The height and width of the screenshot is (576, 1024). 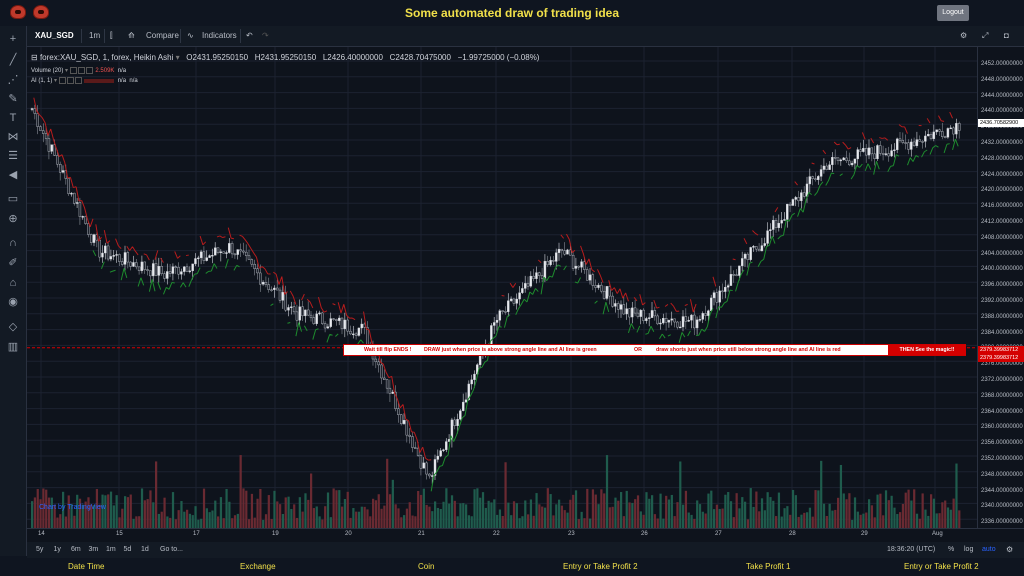 I want to click on range-button-1m: 1m, so click(x=111, y=549).